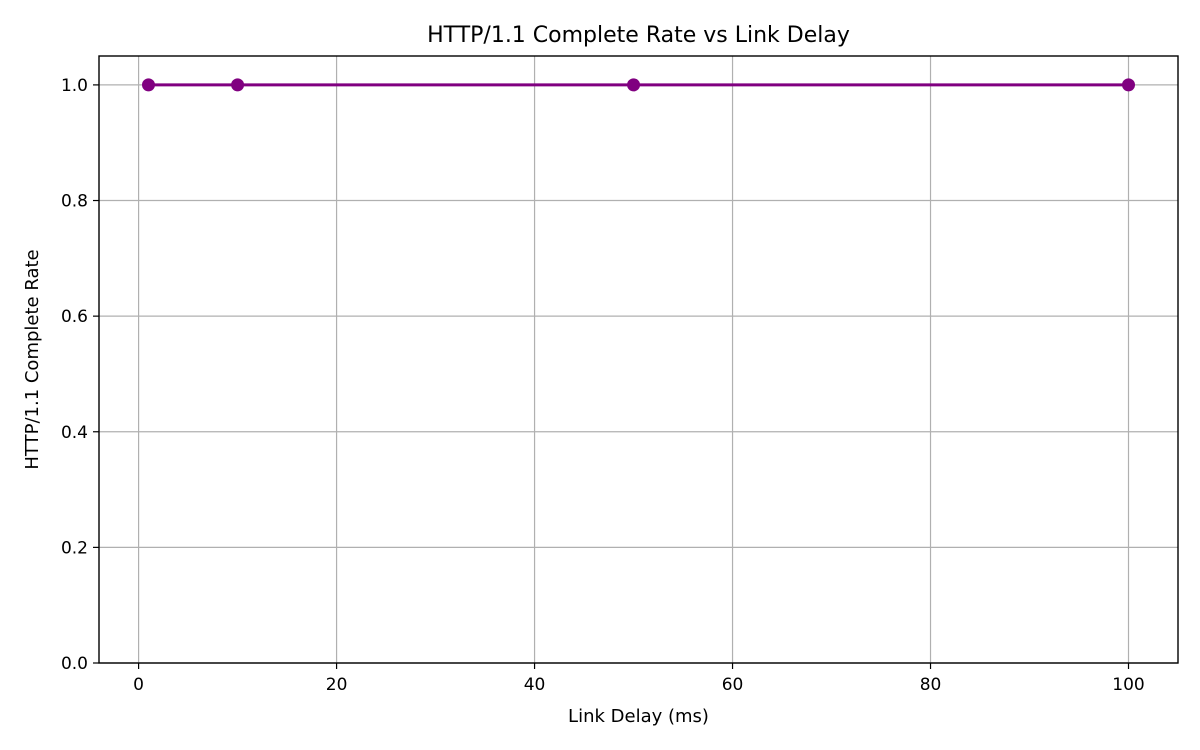  What do you see at coordinates (74, 86) in the screenshot?
I see `y-tick-label: 1.0` at bounding box center [74, 86].